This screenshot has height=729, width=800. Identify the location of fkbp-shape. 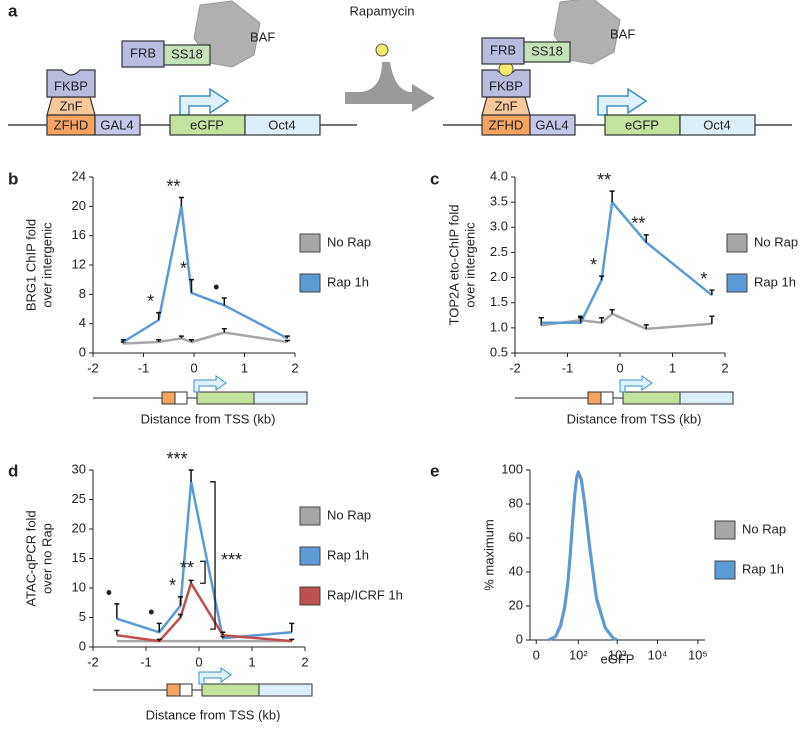
(71, 83).